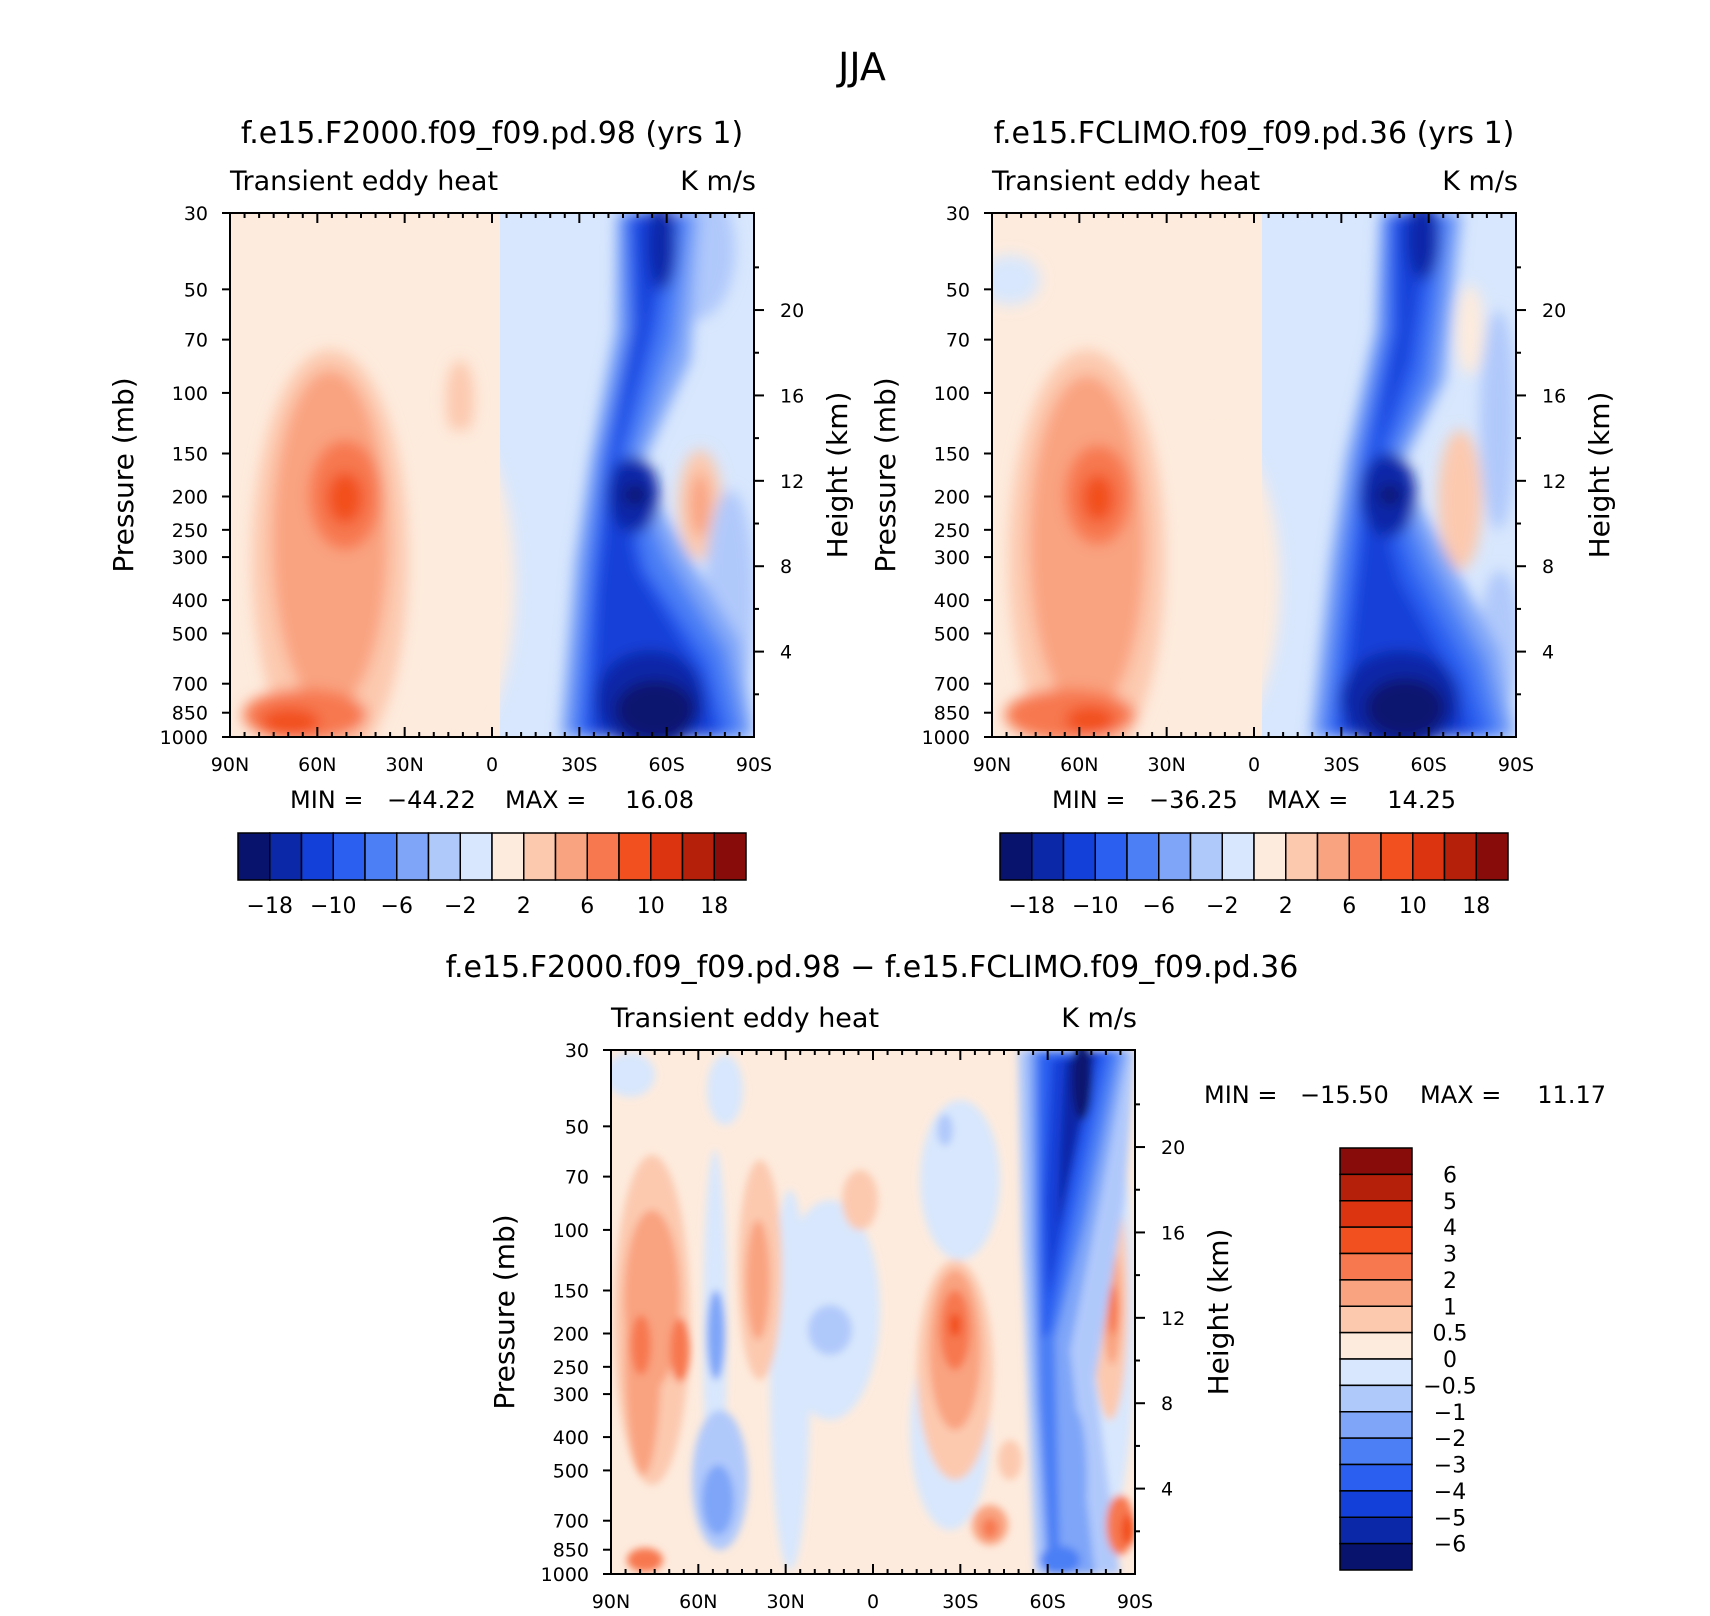 This screenshot has width=1710, height=1616. What do you see at coordinates (492, 133) in the screenshot?
I see `panel-a-title: f.e15.F2000.f09_f09.pd.98 (yrs 1)` at bounding box center [492, 133].